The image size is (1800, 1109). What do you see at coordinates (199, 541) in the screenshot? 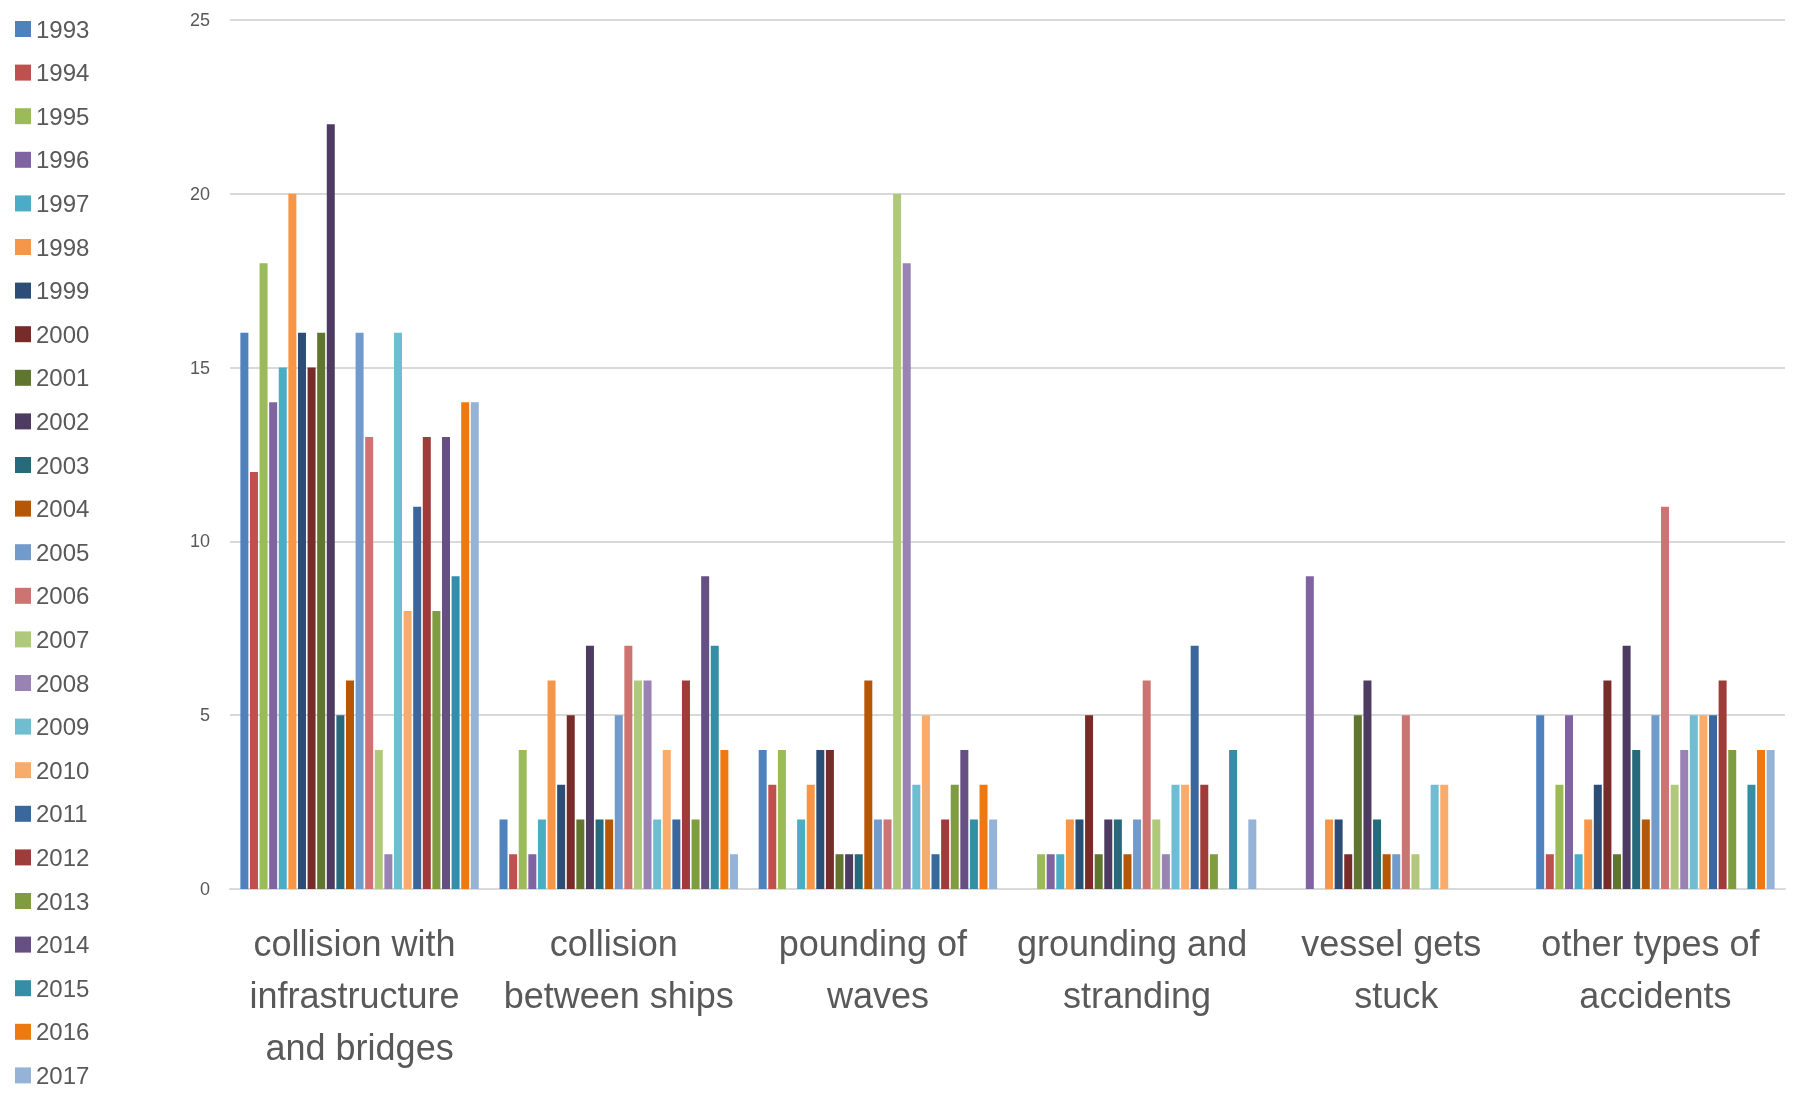
I see `y-tick-label: 10` at bounding box center [199, 541].